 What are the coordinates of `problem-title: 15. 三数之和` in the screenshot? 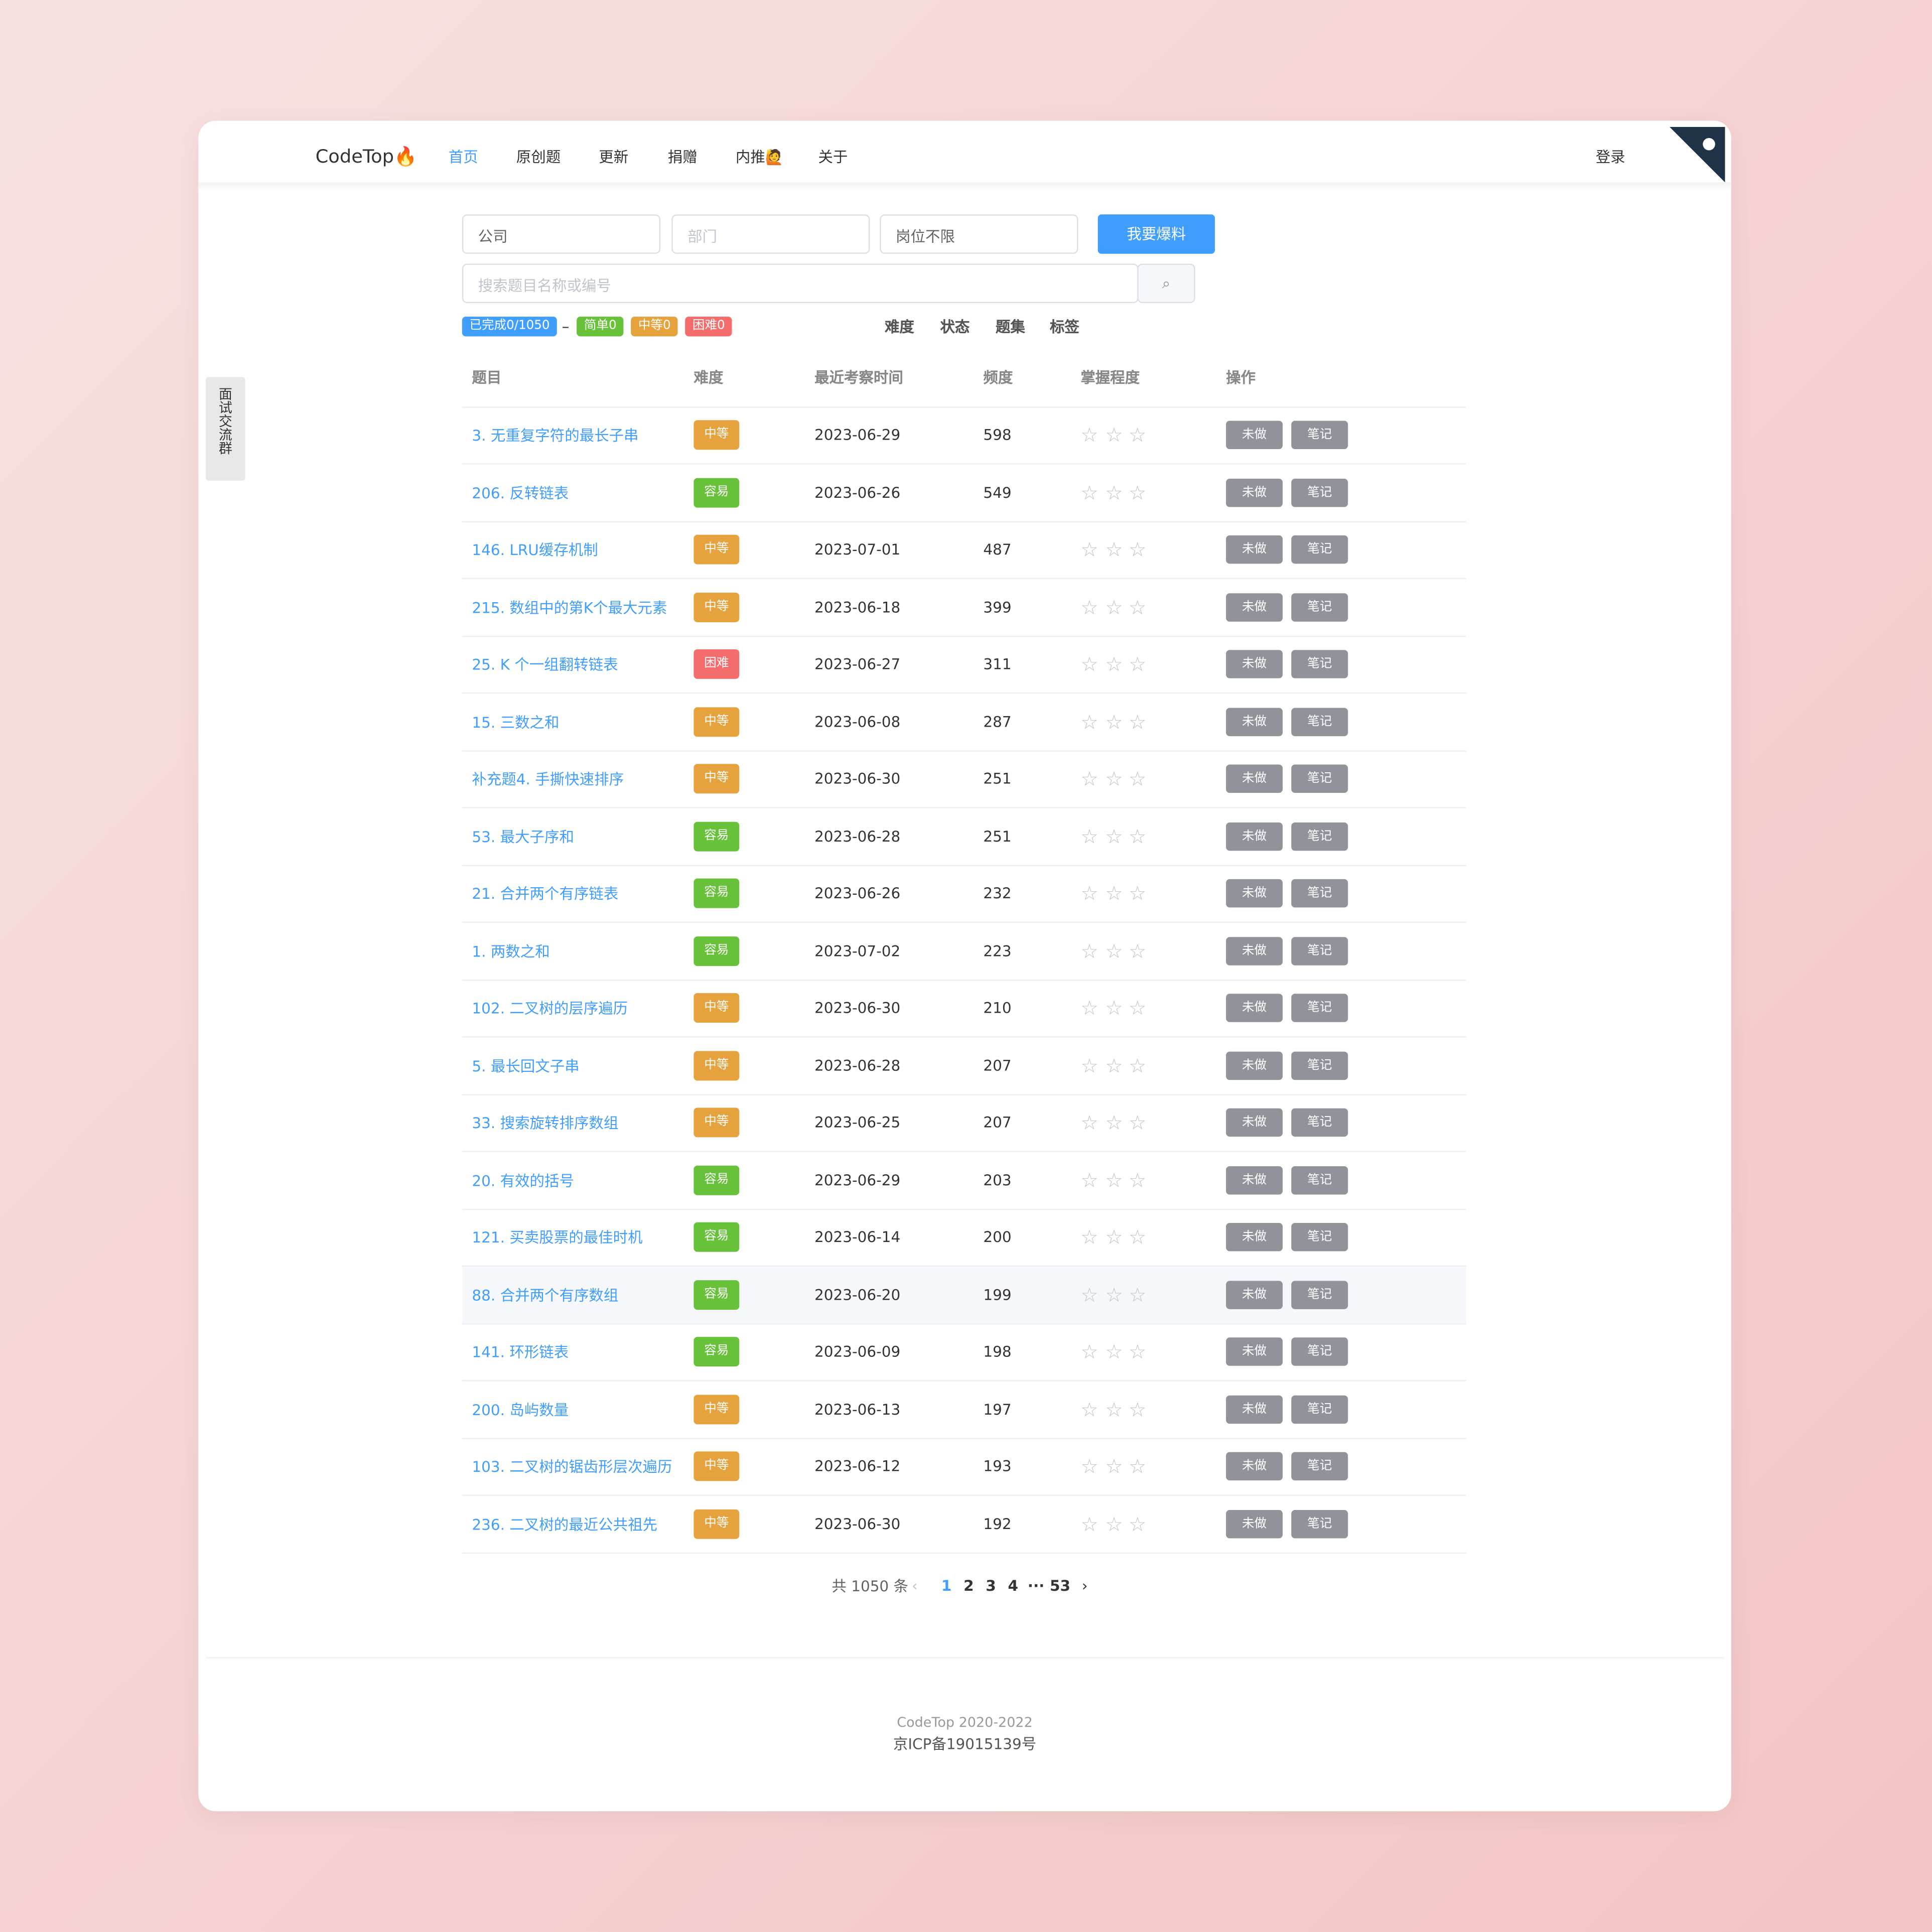 It's located at (516, 722).